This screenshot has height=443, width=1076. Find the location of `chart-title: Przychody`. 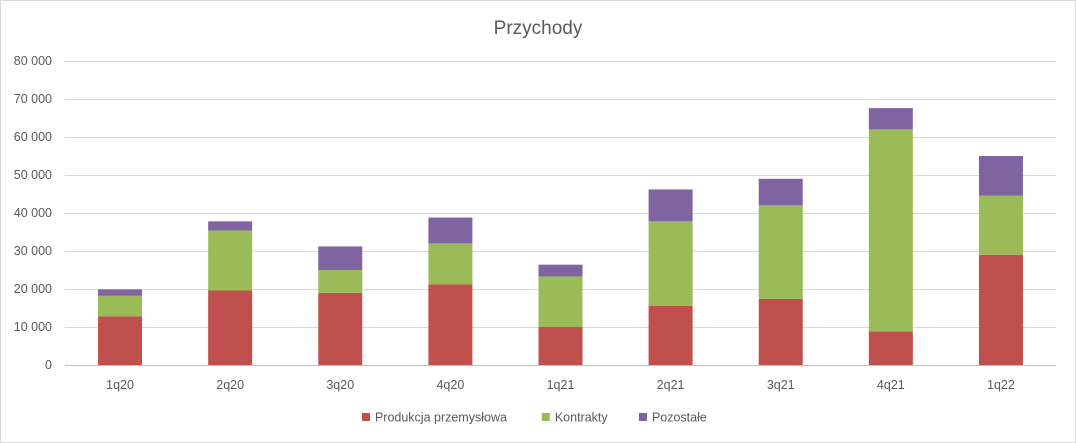

chart-title: Przychody is located at coordinates (538, 28).